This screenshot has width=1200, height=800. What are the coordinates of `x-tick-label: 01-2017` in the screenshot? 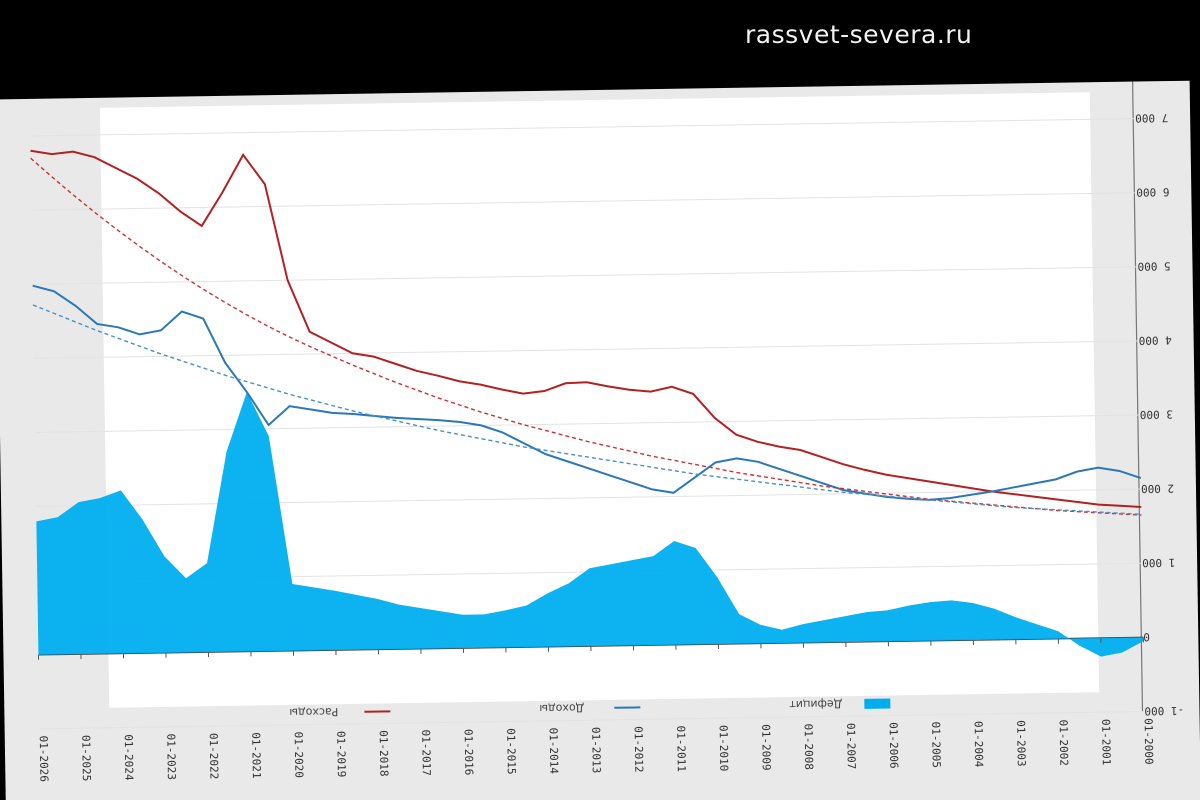 It's located at (426, 752).